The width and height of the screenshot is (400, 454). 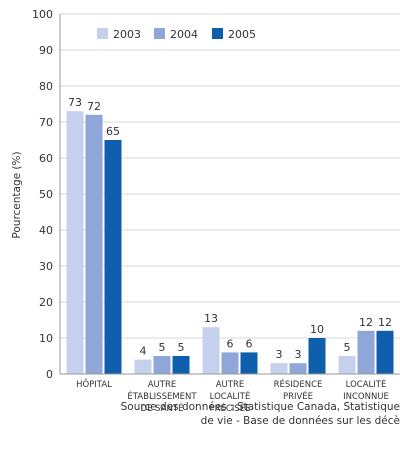 I want to click on bar-value-label: 73, so click(x=75, y=102).